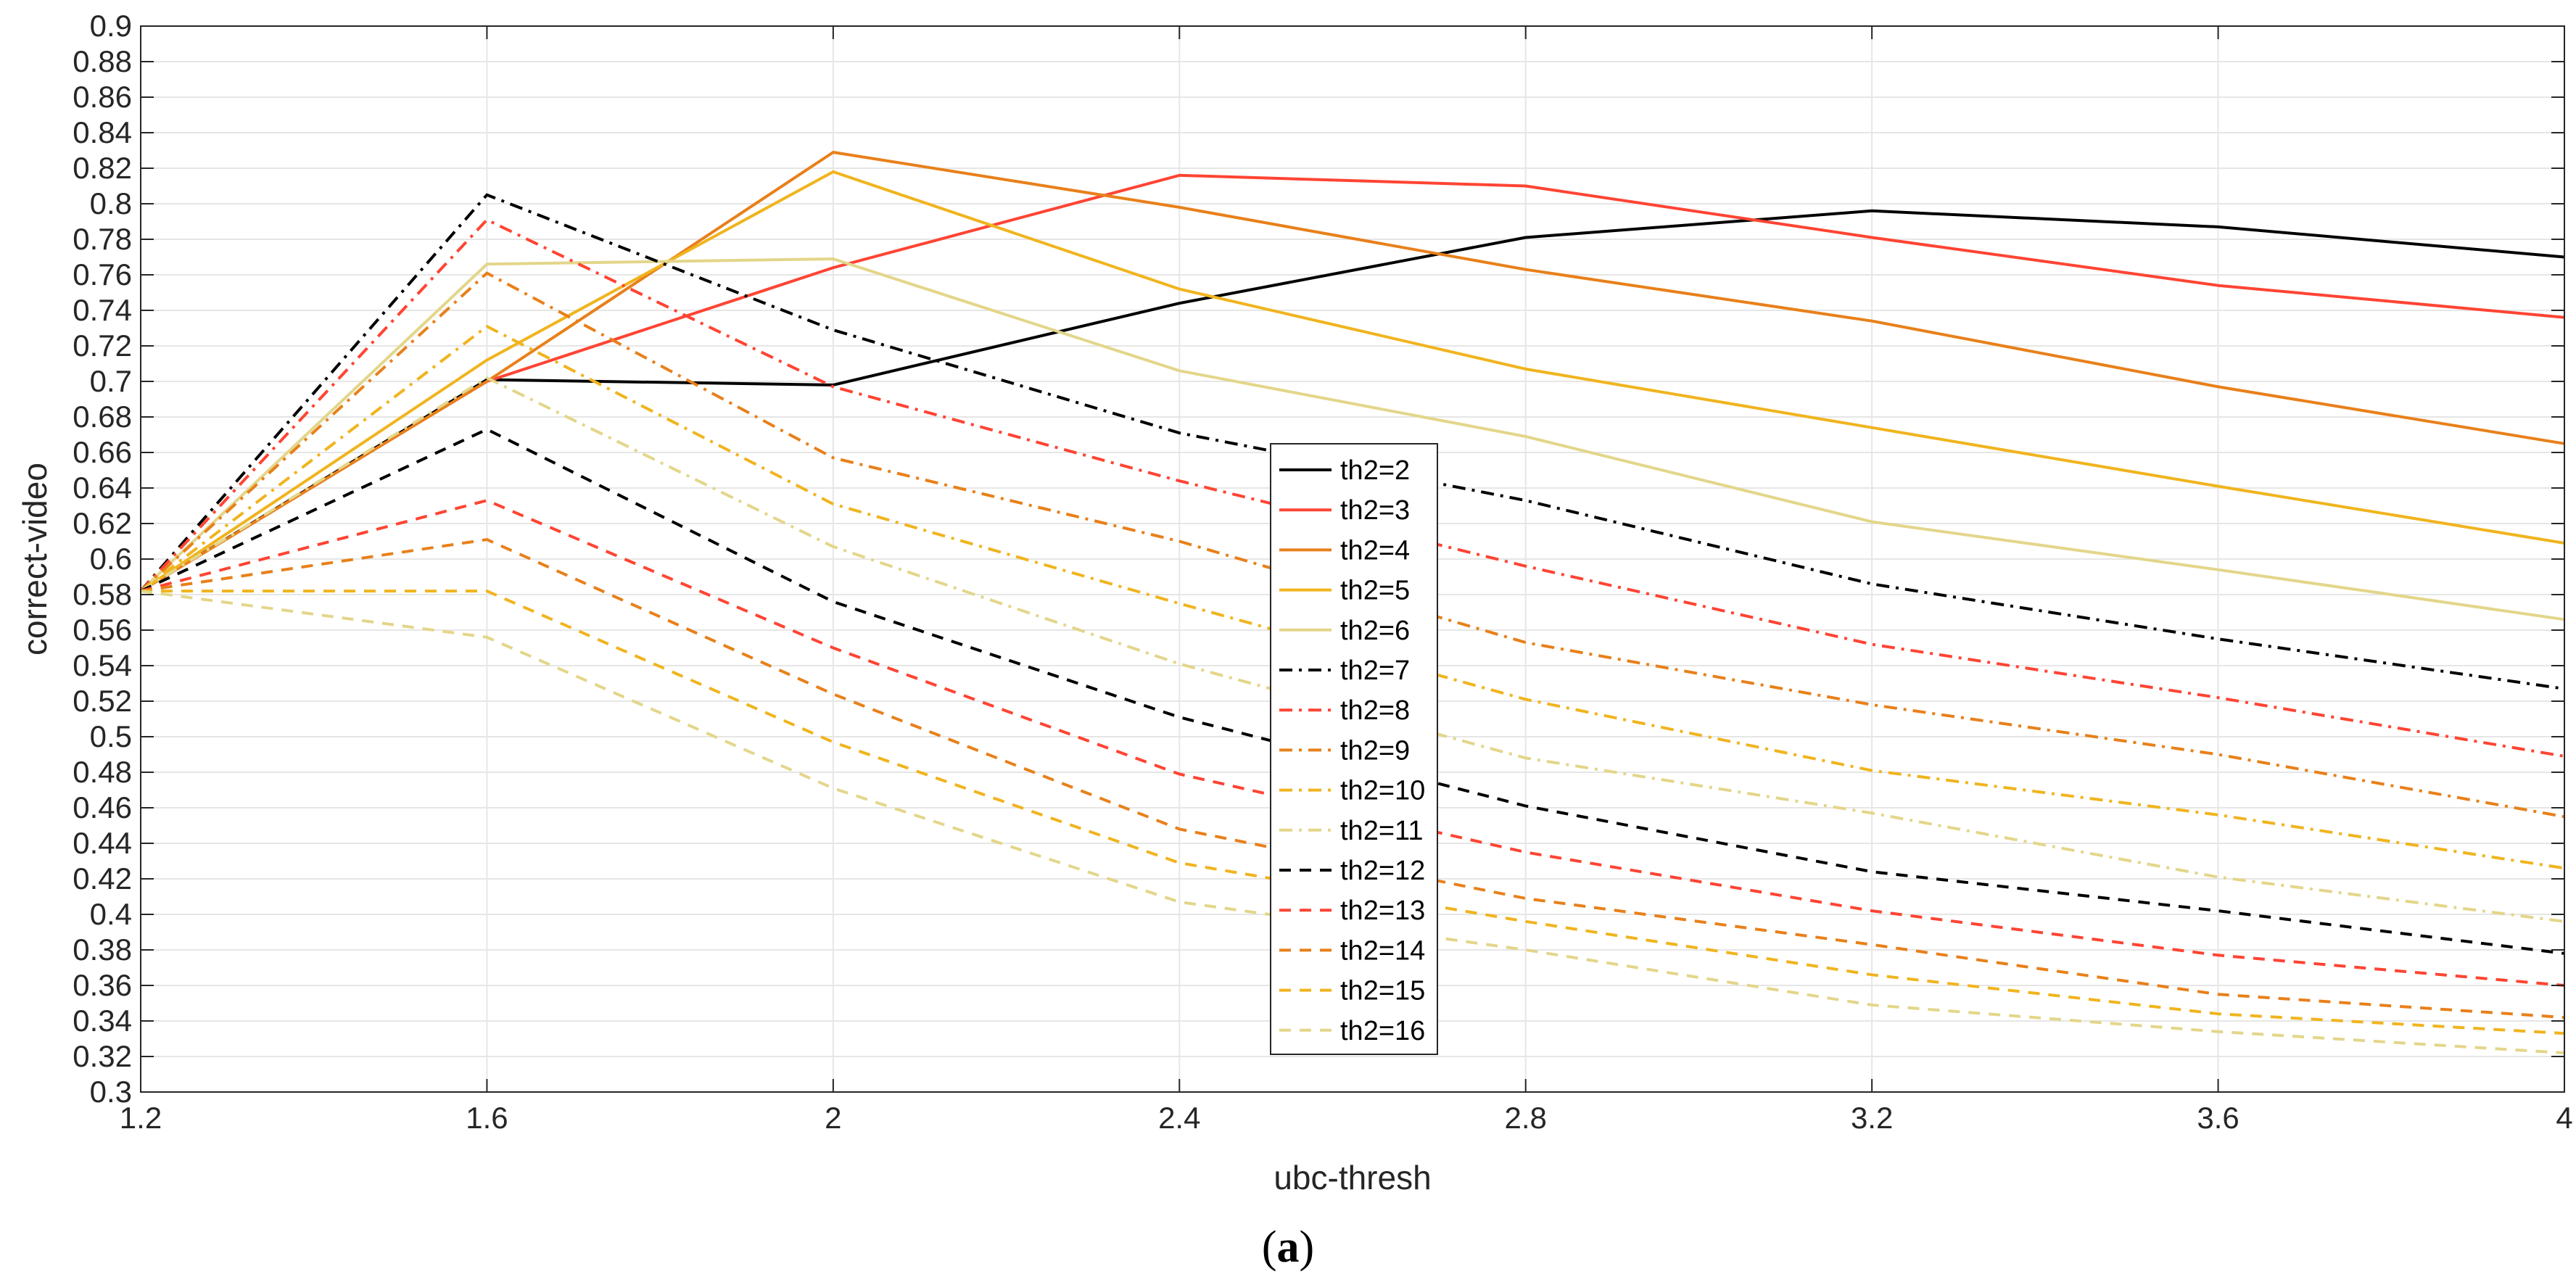 The width and height of the screenshot is (2576, 1282). Describe the element at coordinates (103, 168) in the screenshot. I see `y-tick-label: 0.82` at that location.